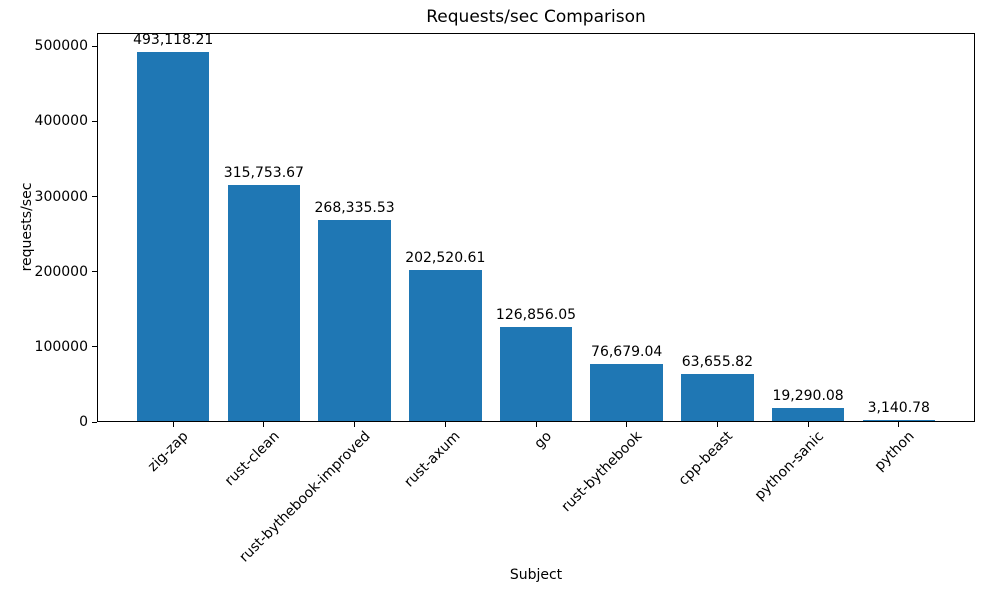 This screenshot has width=1000, height=600. I want to click on y-tick-label: 200000, so click(61, 271).